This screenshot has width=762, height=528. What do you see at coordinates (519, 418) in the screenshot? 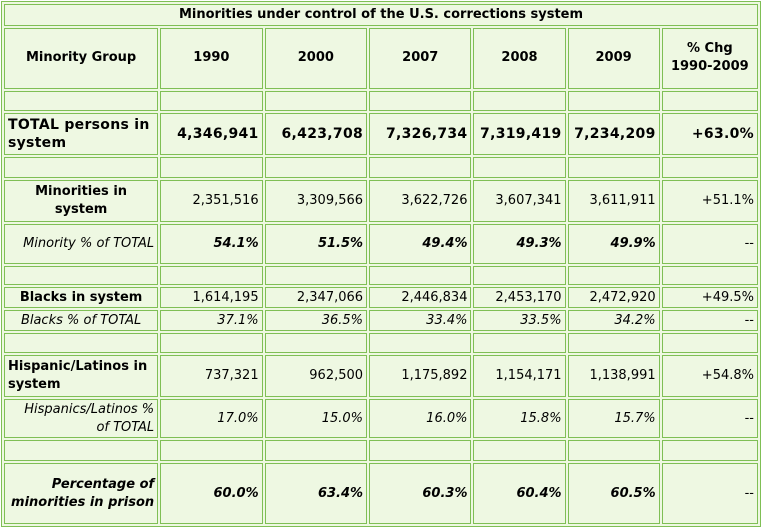
I see `cell-hispanic-pct-2008: 15.8%` at bounding box center [519, 418].